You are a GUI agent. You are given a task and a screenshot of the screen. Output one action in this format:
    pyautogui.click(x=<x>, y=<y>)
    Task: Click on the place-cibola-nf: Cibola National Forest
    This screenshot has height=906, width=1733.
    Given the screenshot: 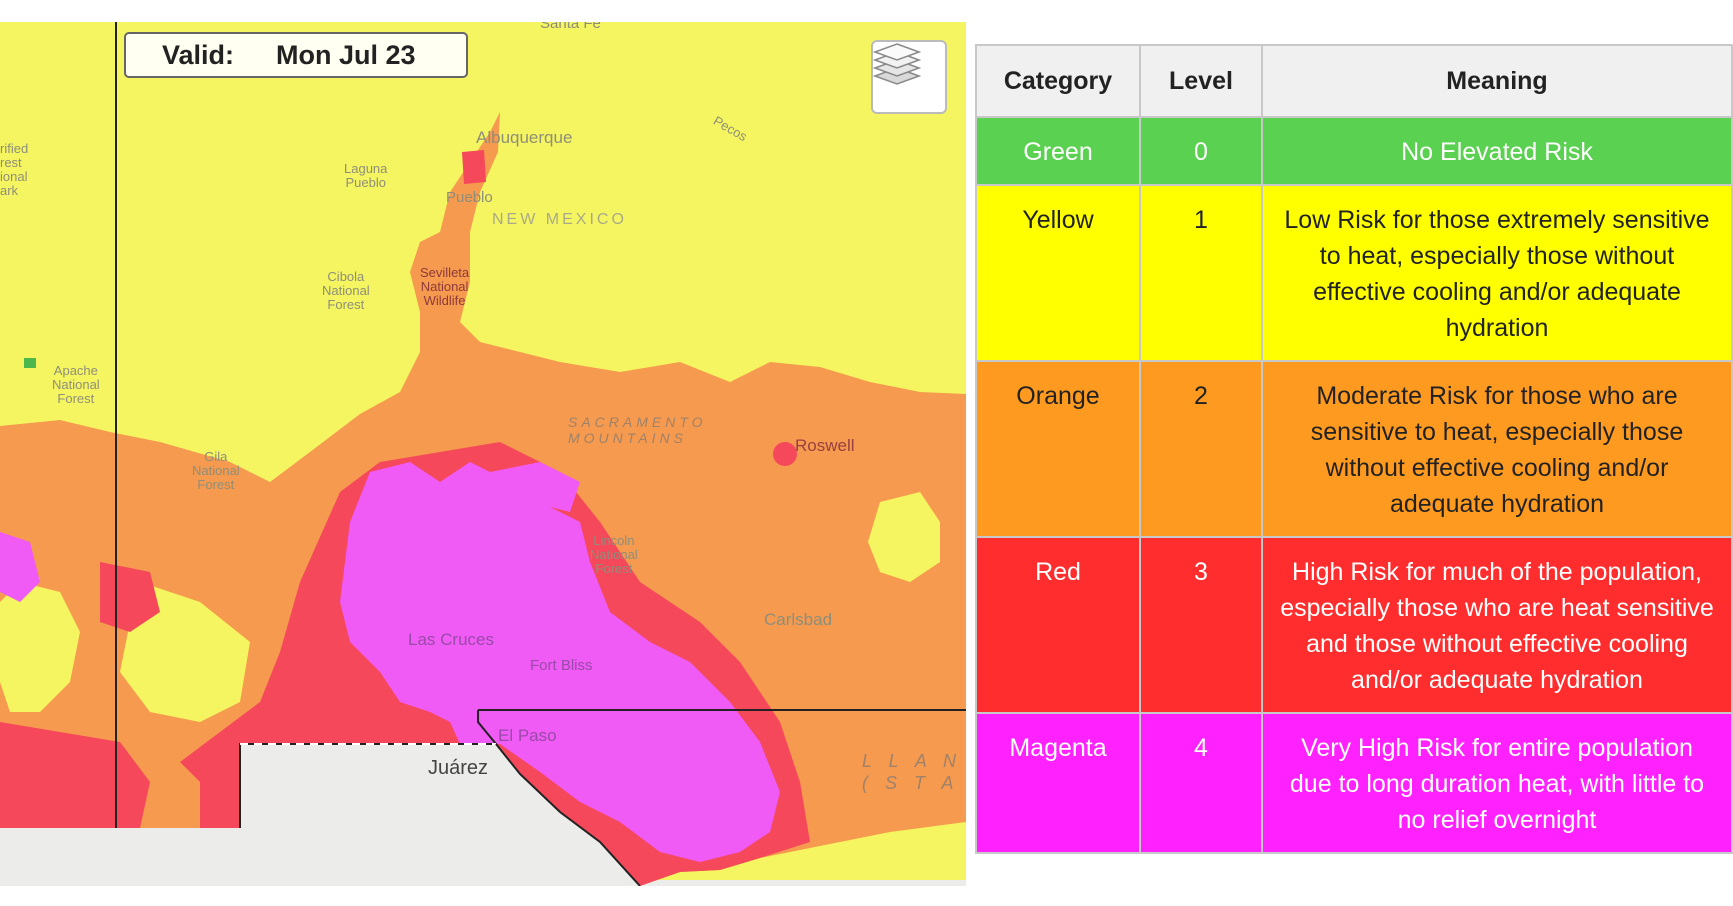 What is the action you would take?
    pyautogui.click(x=346, y=290)
    